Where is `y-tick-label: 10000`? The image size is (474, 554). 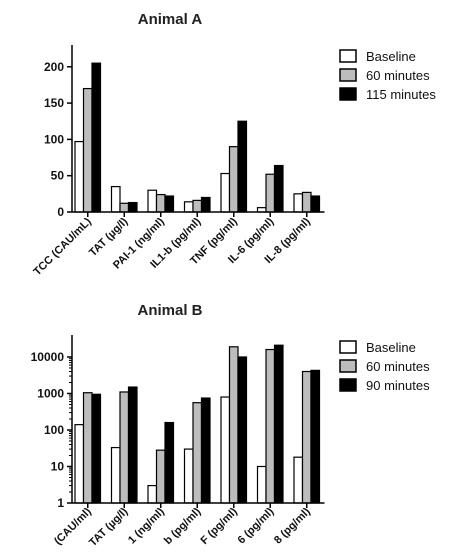
y-tick-label: 10000 is located at coordinates (48, 357).